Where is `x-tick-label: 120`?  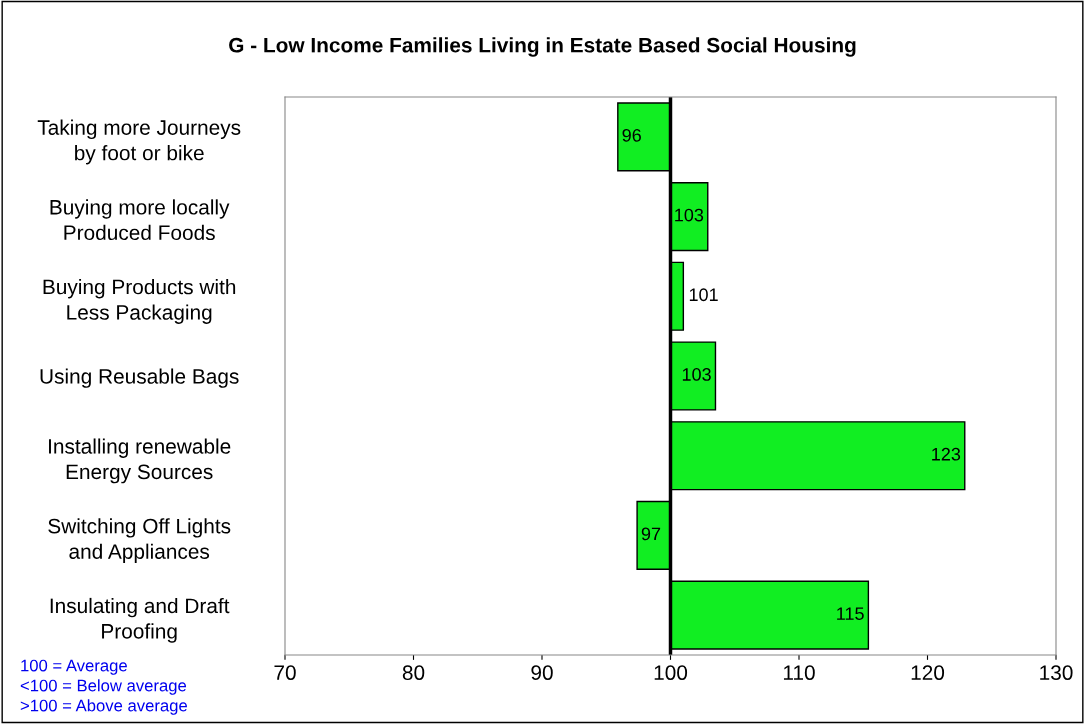
x-tick-label: 120 is located at coordinates (928, 673).